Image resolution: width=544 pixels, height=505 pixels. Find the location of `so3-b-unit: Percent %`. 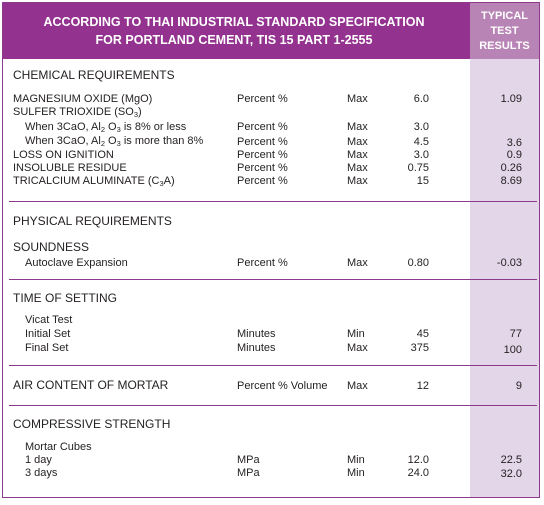

so3-b-unit: Percent % is located at coordinates (262, 142).